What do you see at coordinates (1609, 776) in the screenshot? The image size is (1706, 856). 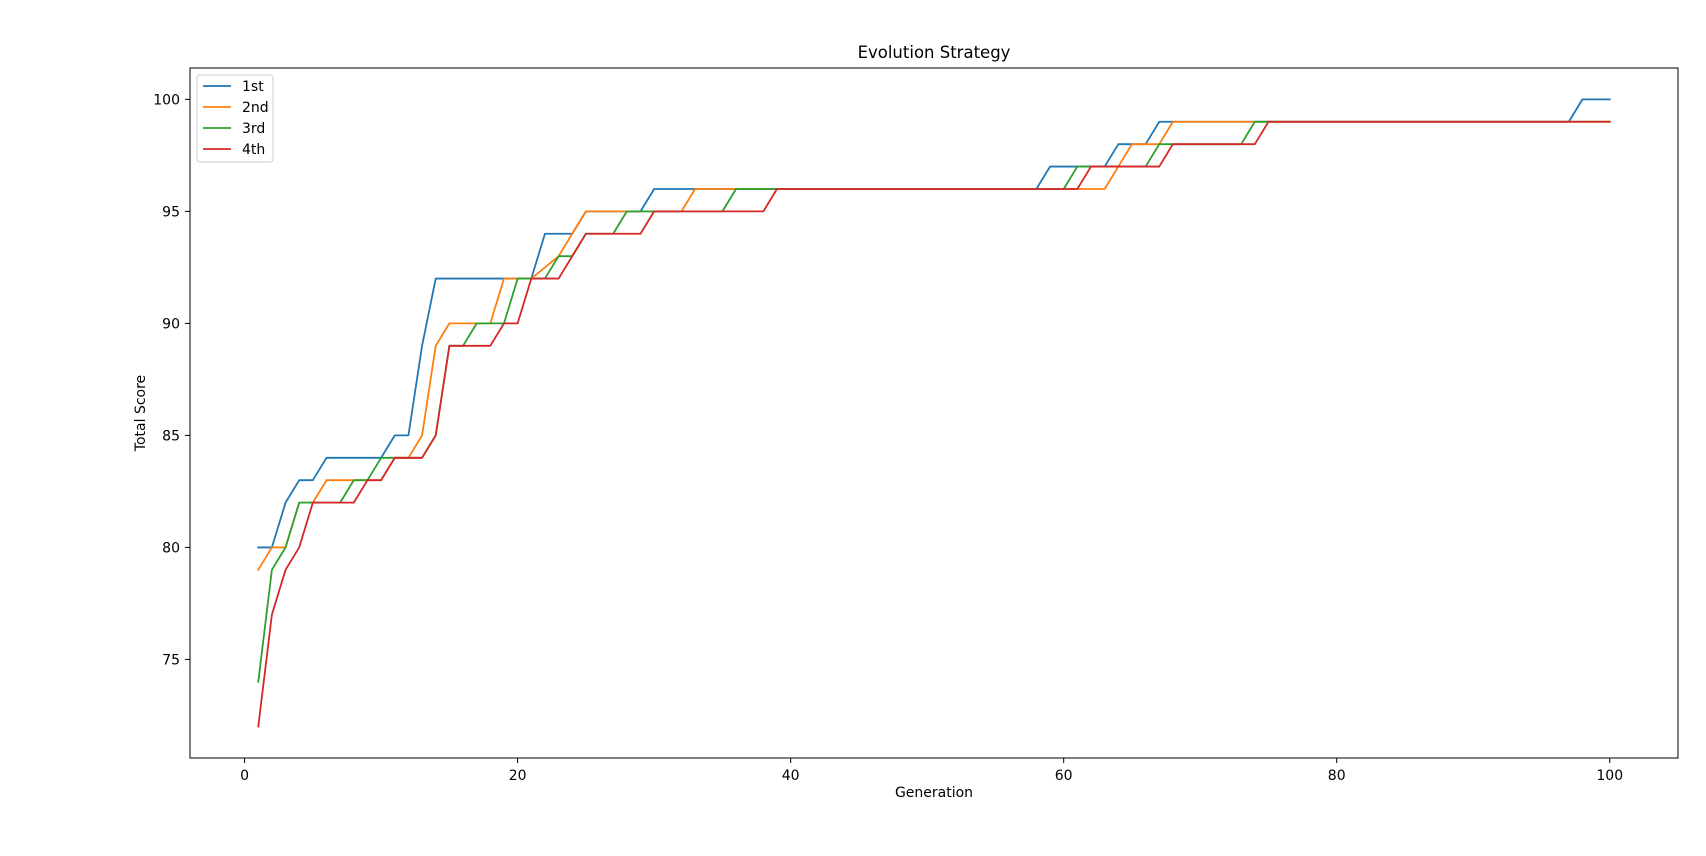 I see `x-tick-label: 100` at bounding box center [1609, 776].